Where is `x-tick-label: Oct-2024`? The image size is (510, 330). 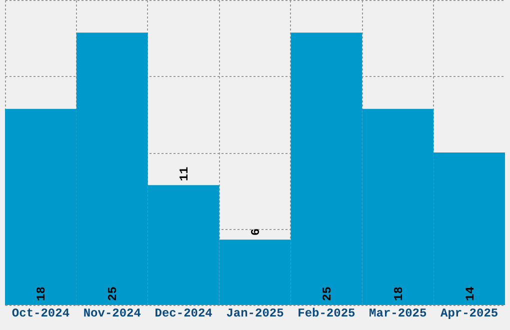 x-tick-label: Oct-2024 is located at coordinates (41, 313).